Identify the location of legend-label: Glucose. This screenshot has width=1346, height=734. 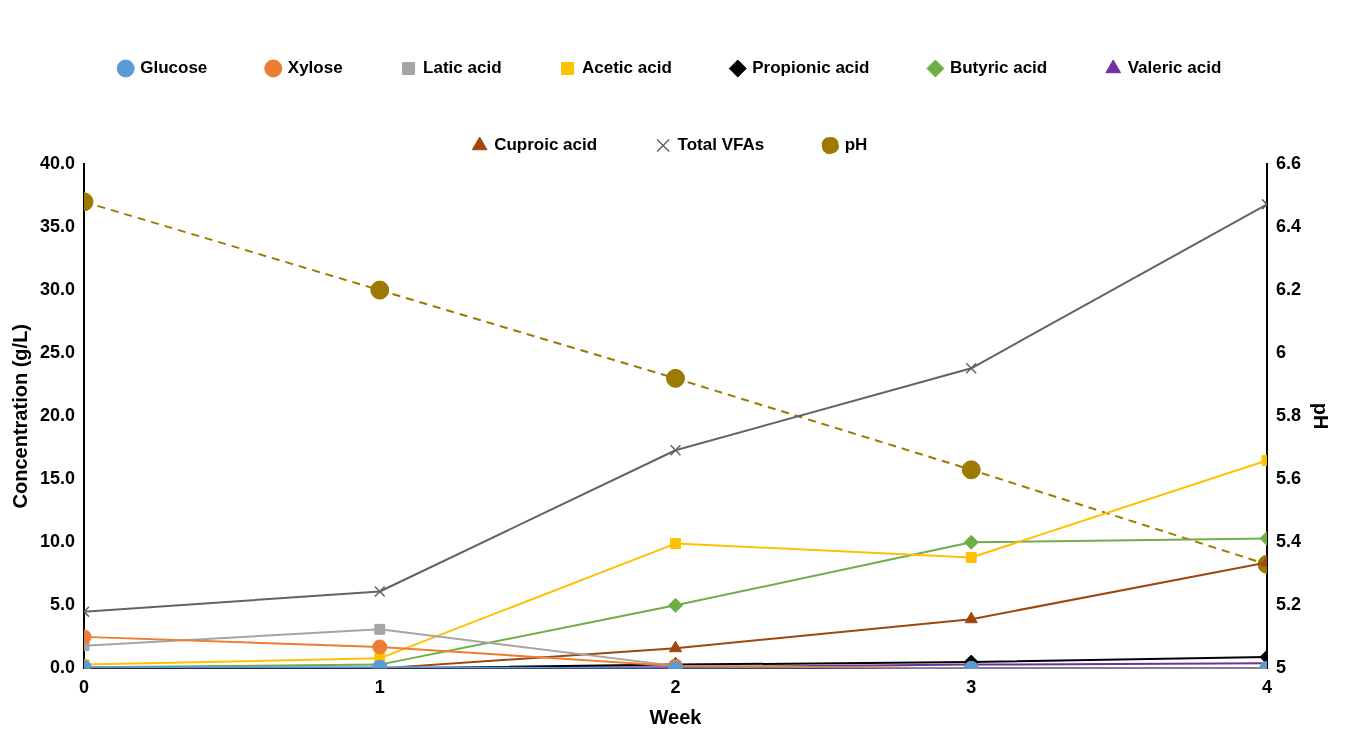
(174, 68).